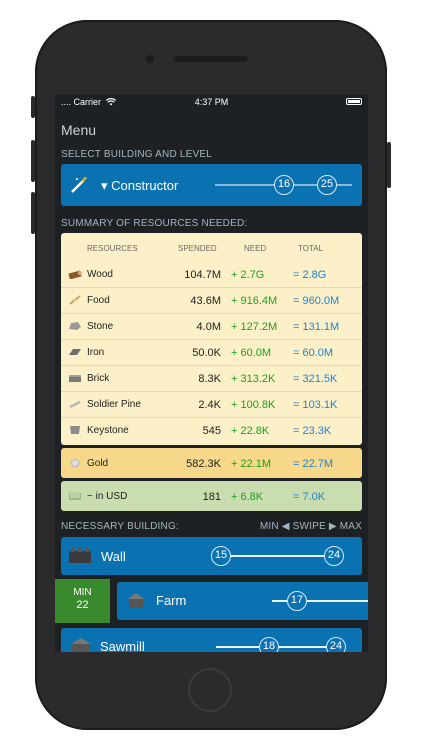 This screenshot has height=750, width=422. What do you see at coordinates (284, 185) in the screenshot?
I see `constructor-min-knob: 16` at bounding box center [284, 185].